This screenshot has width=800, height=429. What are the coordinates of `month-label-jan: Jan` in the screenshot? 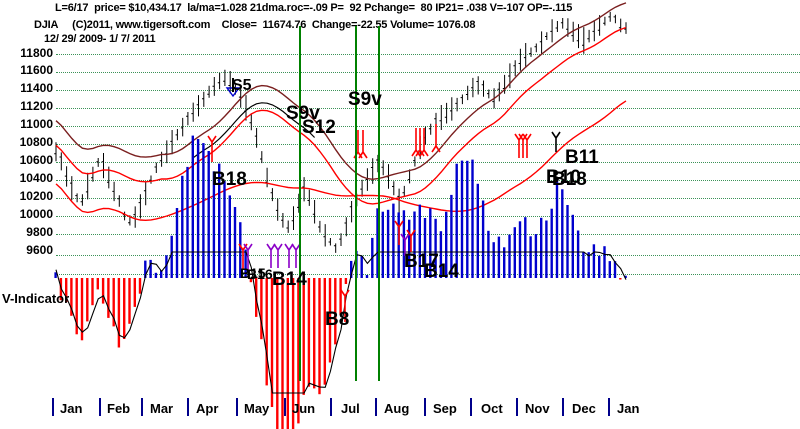 It's located at (71, 408).